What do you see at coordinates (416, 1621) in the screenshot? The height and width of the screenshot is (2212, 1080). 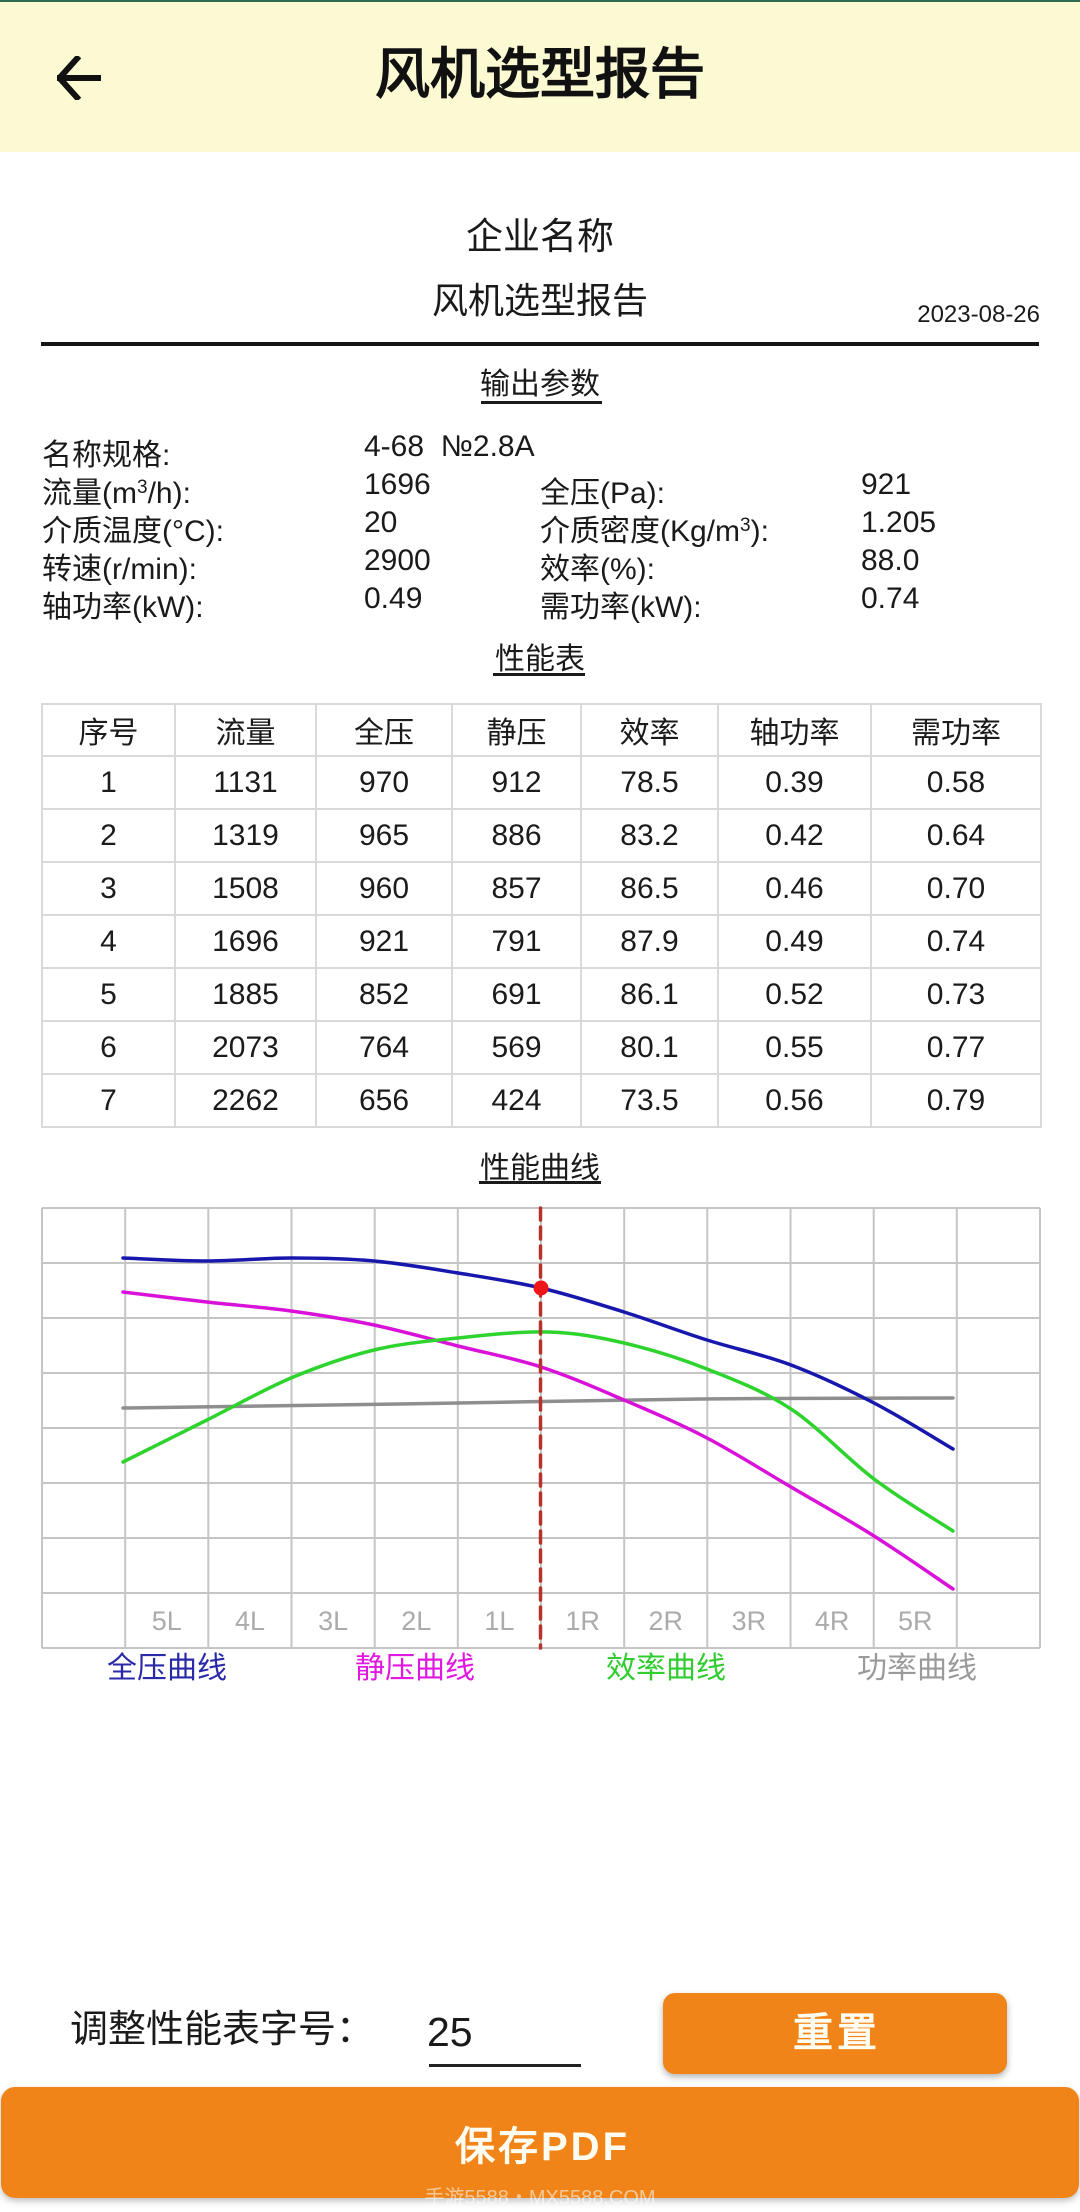 I see `svg-text: 2L` at bounding box center [416, 1621].